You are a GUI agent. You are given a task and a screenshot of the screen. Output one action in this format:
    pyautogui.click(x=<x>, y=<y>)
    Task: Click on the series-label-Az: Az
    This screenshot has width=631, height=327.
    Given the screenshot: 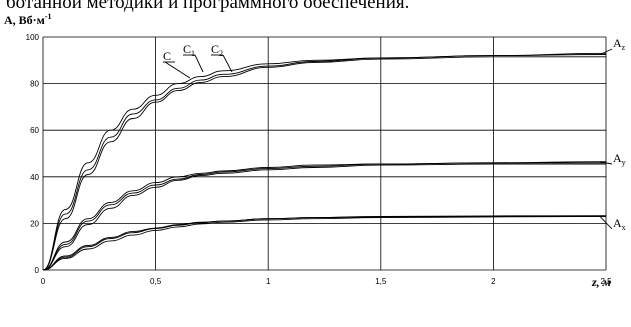 What is the action you would take?
    pyautogui.click(x=619, y=44)
    